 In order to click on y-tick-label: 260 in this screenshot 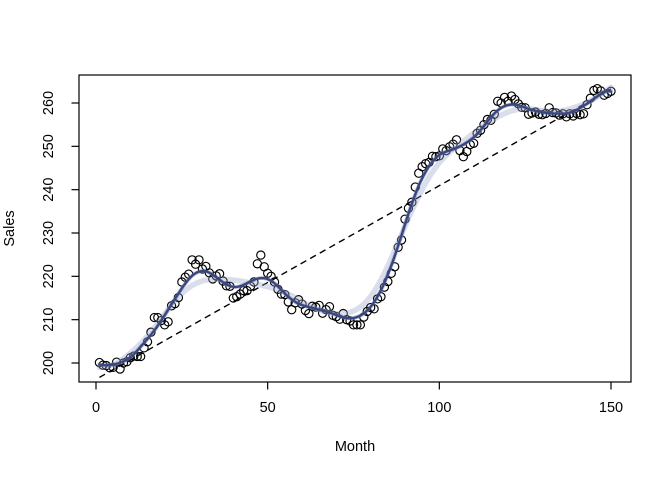, I will do `click(49, 103)`.